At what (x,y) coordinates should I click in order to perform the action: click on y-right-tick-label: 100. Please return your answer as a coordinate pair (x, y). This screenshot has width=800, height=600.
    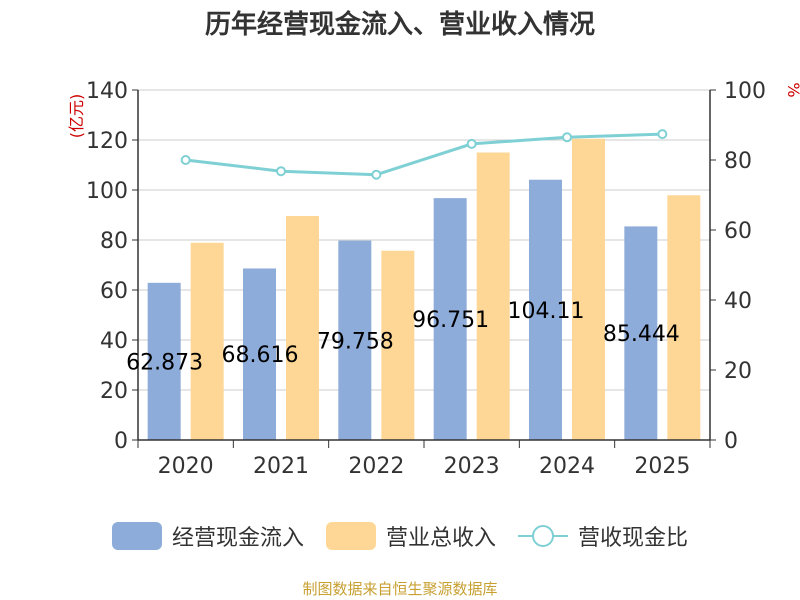
    Looking at the image, I should click on (745, 91).